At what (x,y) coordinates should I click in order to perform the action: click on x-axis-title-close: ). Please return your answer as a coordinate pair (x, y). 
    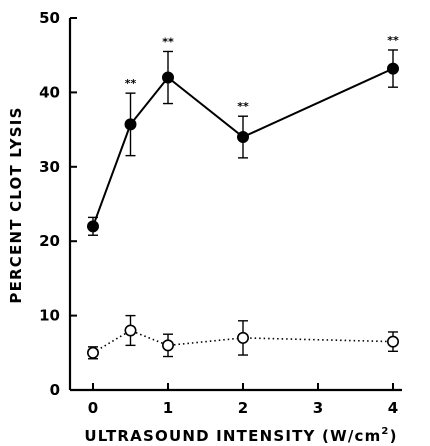
    Looking at the image, I should click on (394, 436).